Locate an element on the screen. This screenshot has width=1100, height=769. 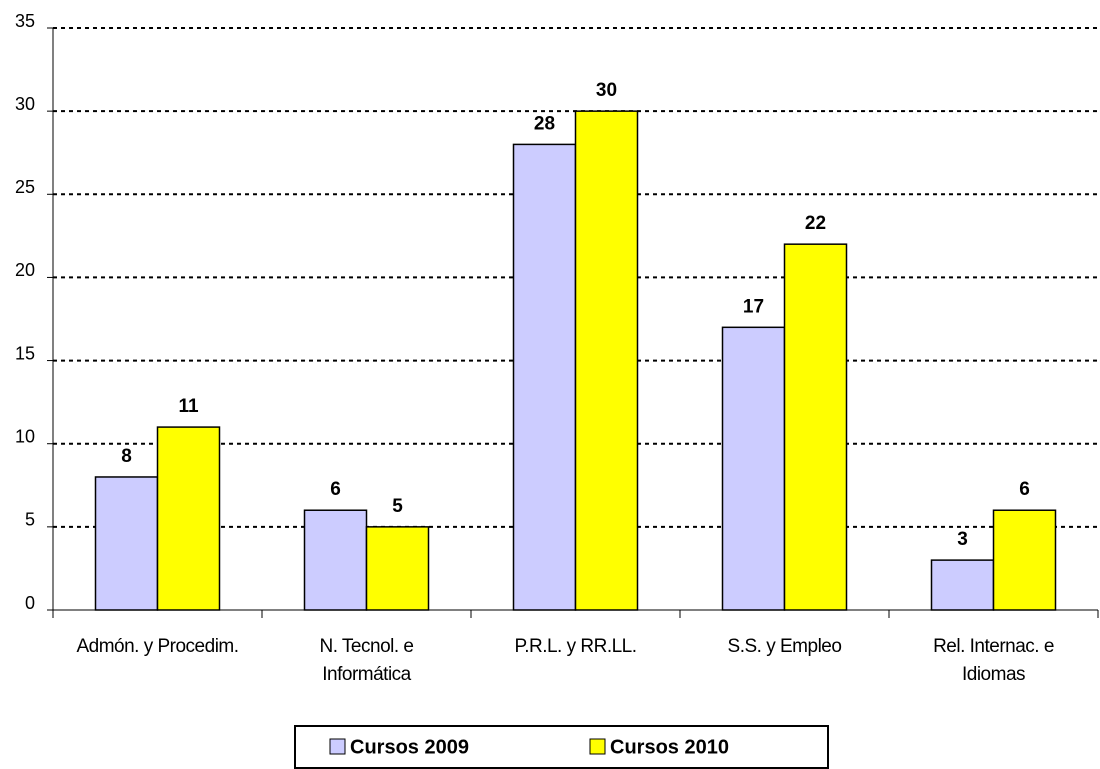
data-label: 17 is located at coordinates (753, 306).